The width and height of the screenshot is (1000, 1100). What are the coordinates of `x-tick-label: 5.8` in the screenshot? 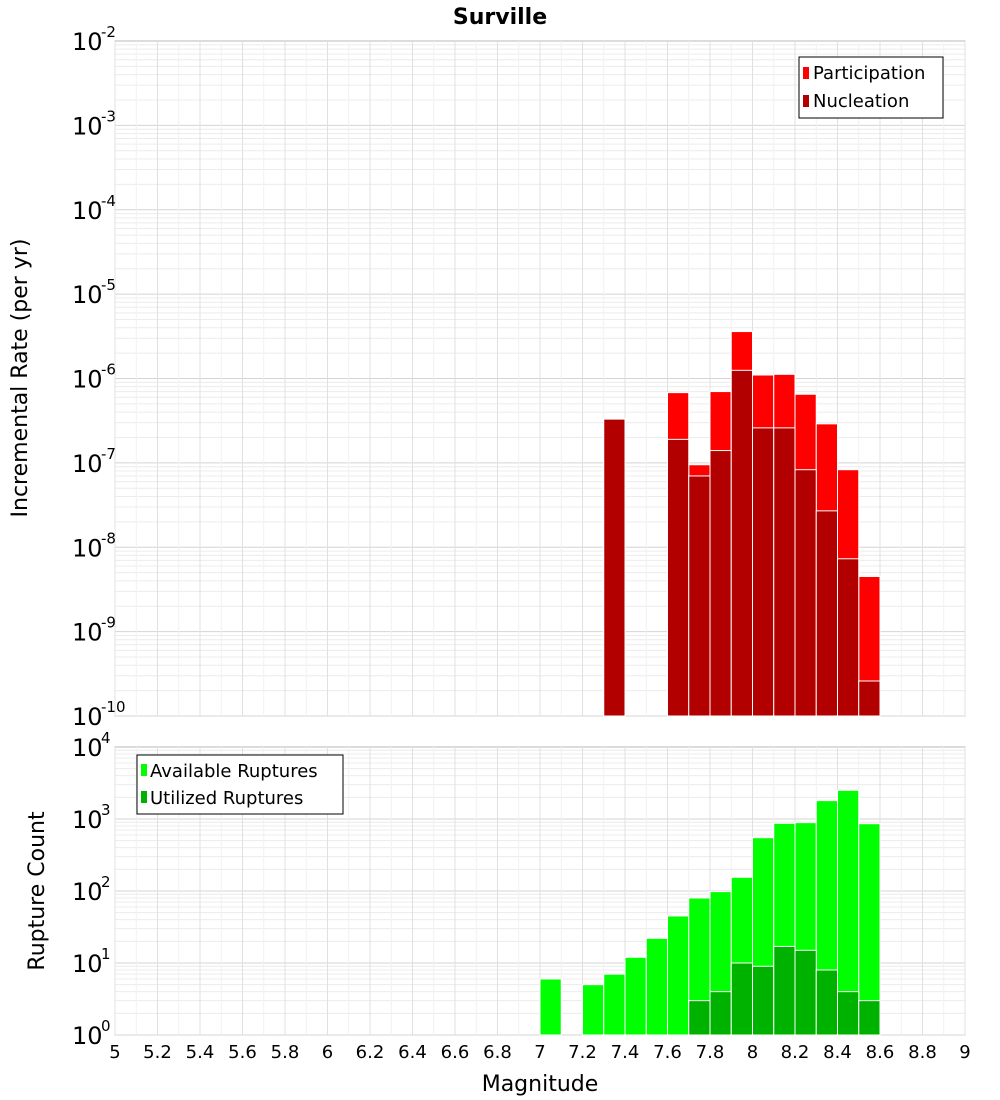 It's located at (285, 1052).